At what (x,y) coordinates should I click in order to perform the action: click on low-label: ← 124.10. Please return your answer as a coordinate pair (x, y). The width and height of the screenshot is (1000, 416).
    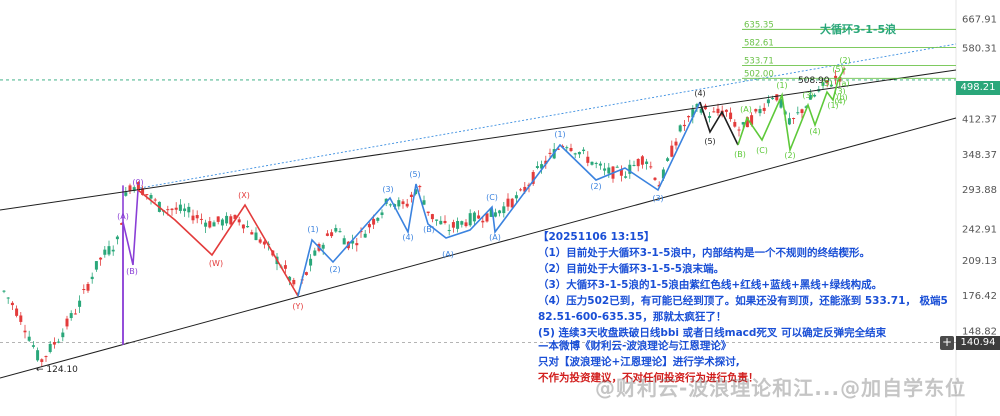
    Looking at the image, I should click on (57, 370).